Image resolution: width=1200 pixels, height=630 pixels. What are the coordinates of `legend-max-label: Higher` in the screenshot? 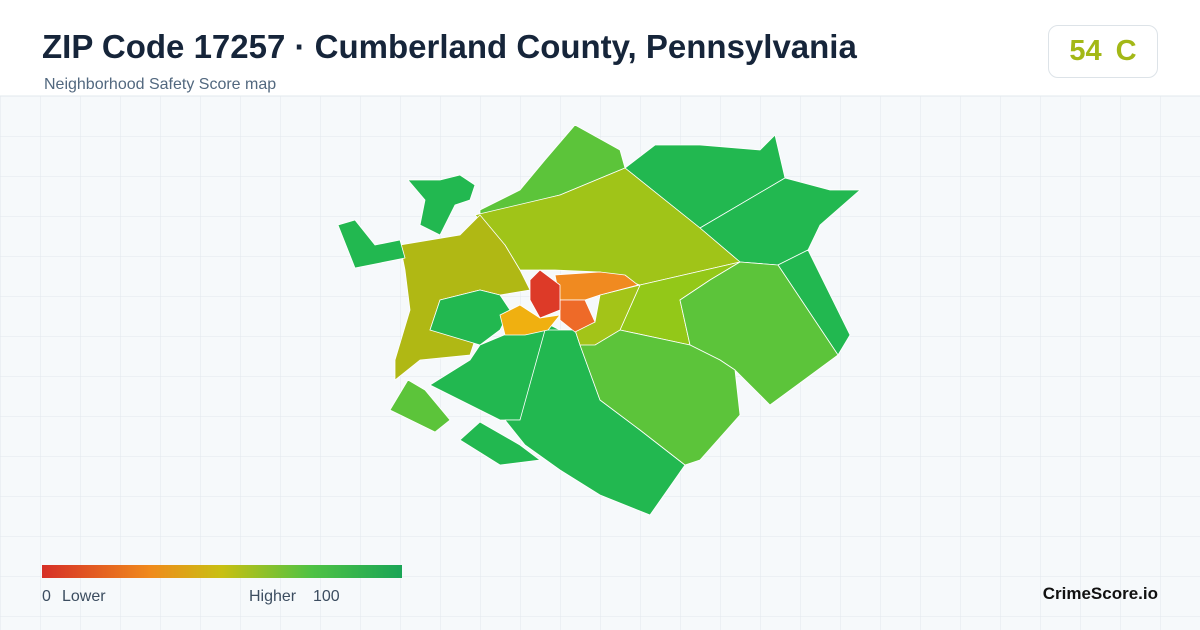 It's located at (273, 596).